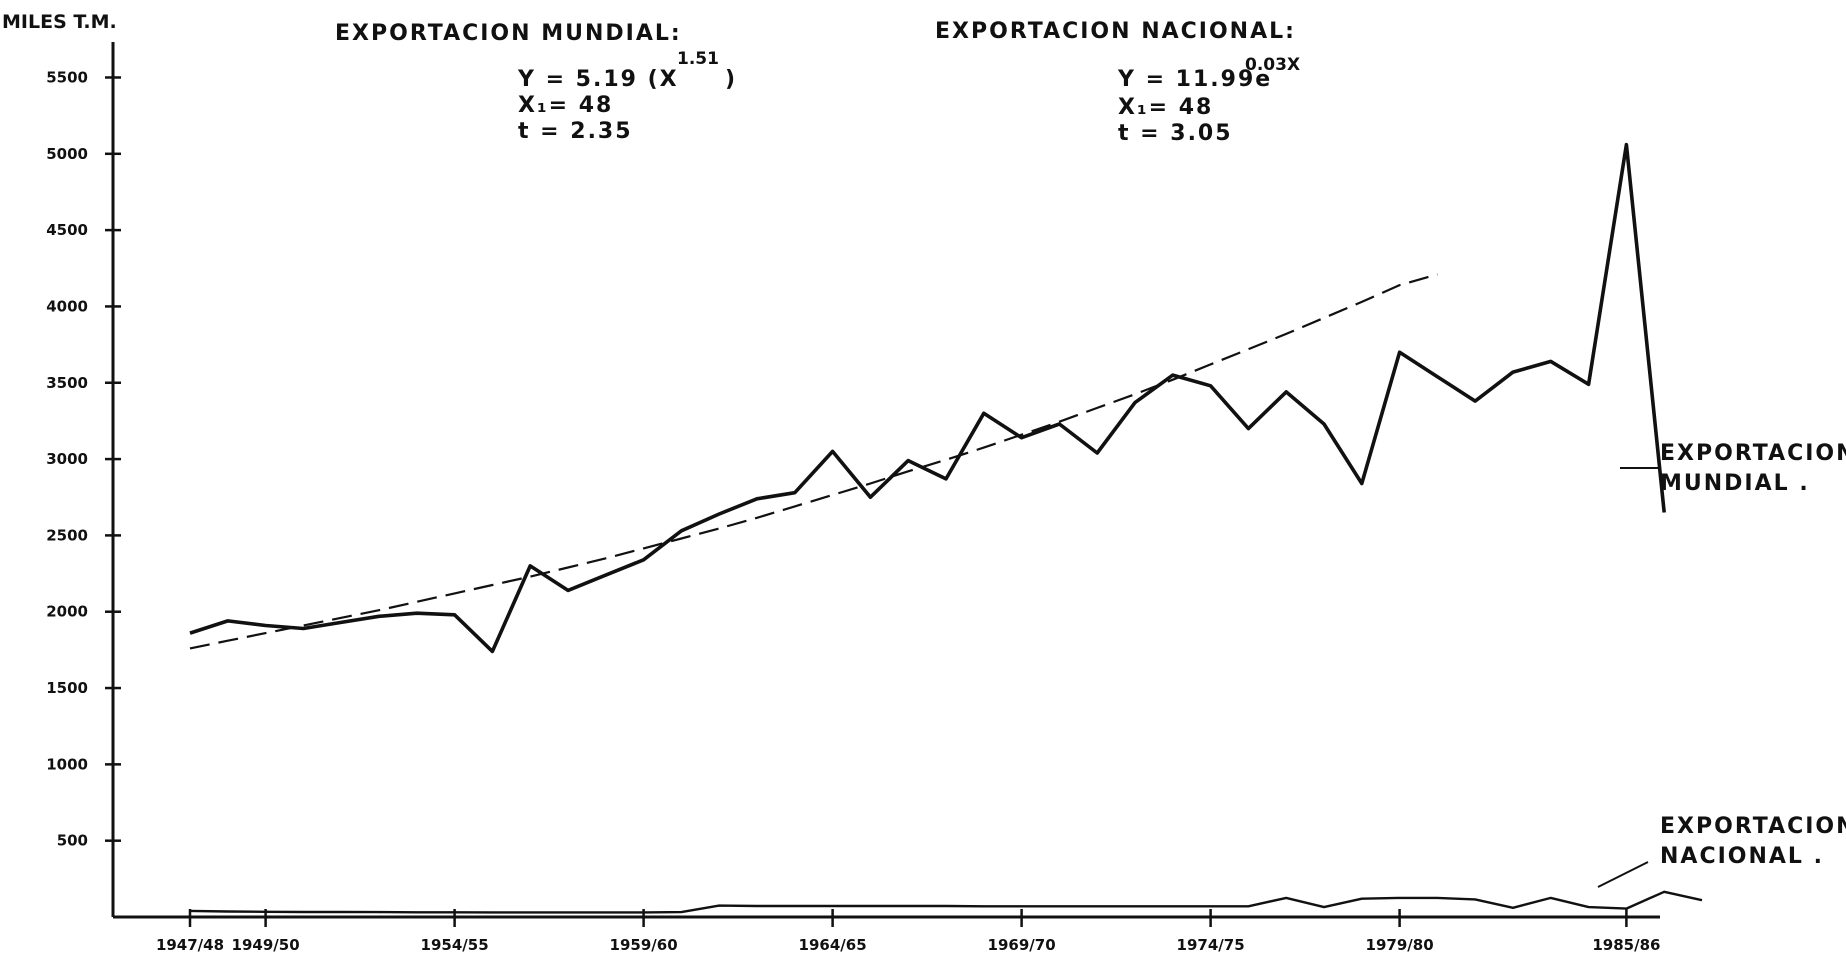 The width and height of the screenshot is (1846, 957). Describe the element at coordinates (946, 902) in the screenshot. I see `series-exportacion-nacional` at that location.